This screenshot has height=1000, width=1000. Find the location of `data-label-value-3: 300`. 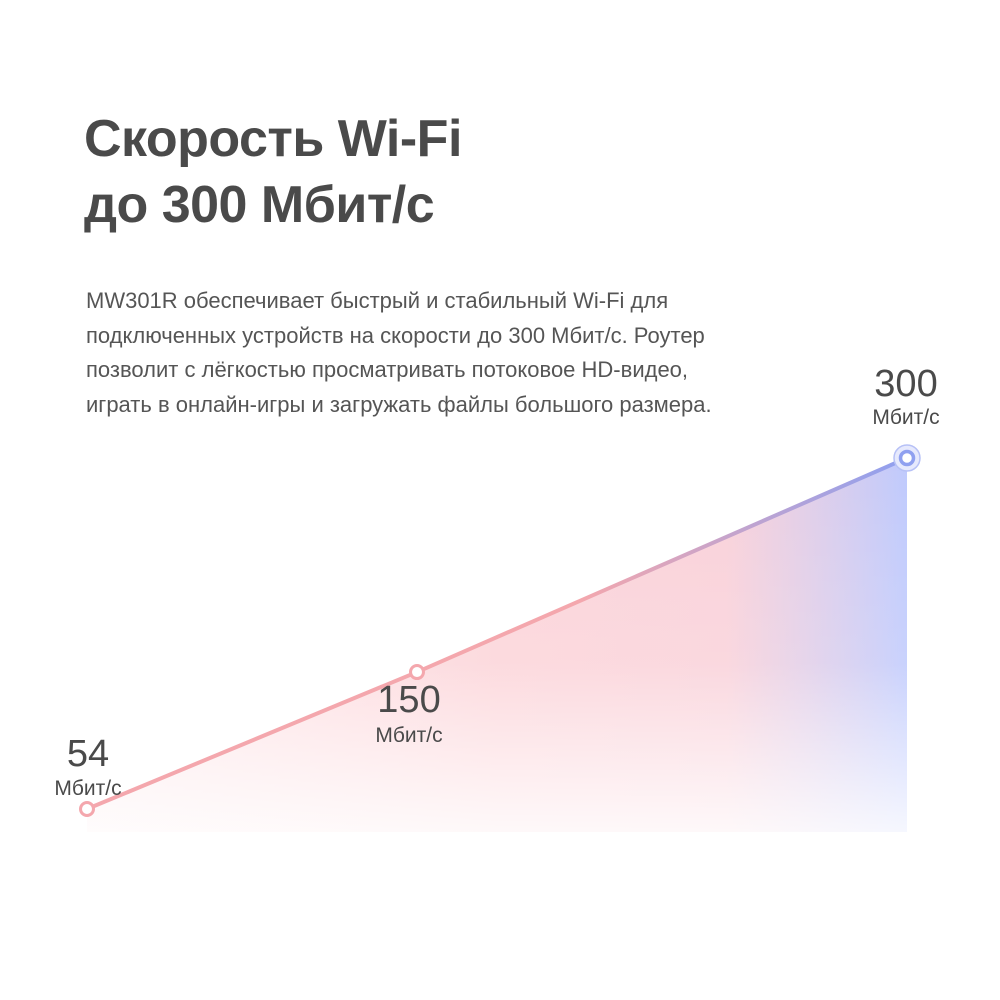

data-label-value-3: 300 is located at coordinates (905, 384).